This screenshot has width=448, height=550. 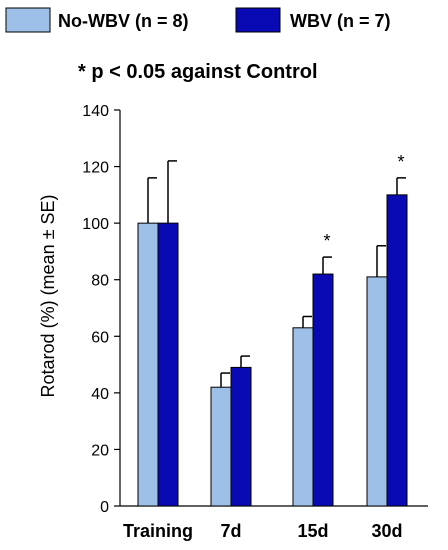 I want to click on legend: No-WBV (n = 8) WBV (n = 7), so click(x=198, y=20).